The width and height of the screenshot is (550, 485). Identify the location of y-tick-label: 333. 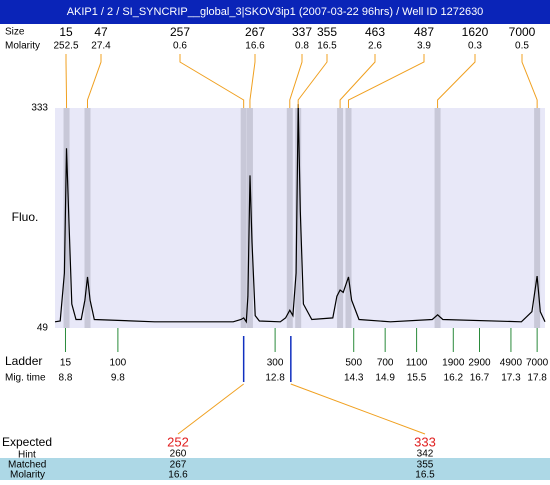
(39, 108).